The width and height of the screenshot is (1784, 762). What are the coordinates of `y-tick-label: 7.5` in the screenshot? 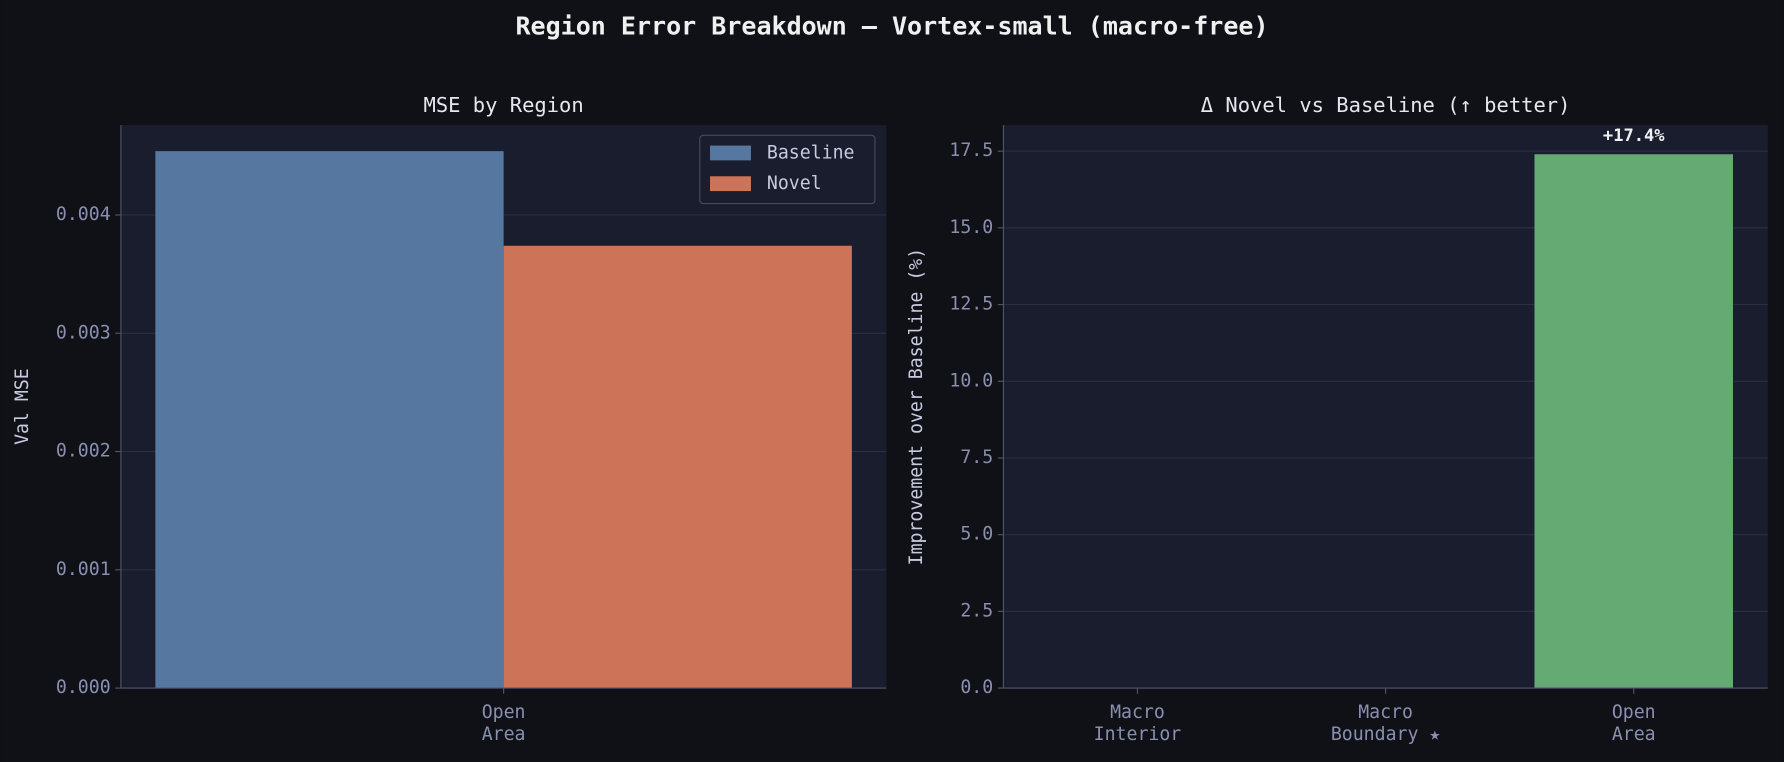 It's located at (976, 457).